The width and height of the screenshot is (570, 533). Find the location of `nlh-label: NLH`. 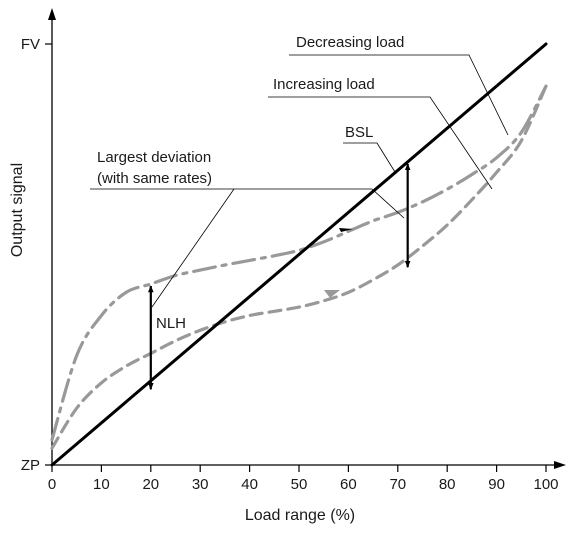

nlh-label: NLH is located at coordinates (171, 323).